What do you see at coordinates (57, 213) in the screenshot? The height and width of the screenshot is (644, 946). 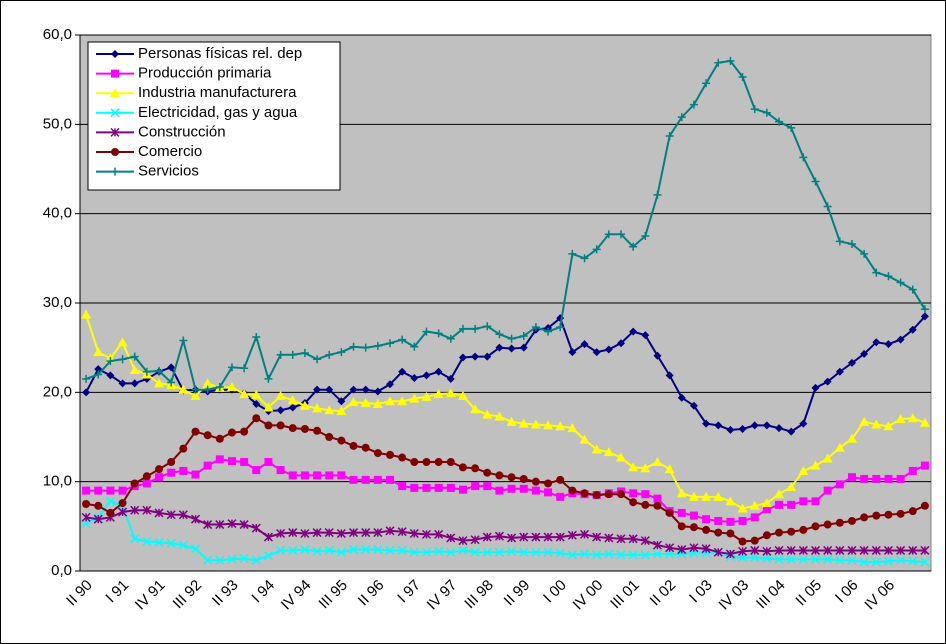 I see `y-tick-label: 40,0` at bounding box center [57, 213].